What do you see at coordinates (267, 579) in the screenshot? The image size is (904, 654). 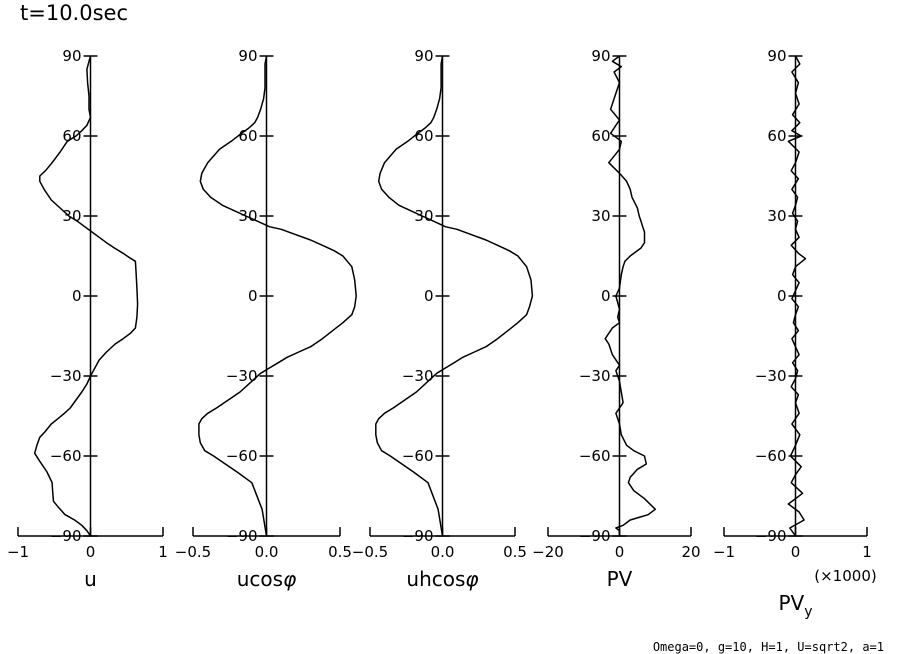 I see `x-axis-title: ucosφ` at bounding box center [267, 579].